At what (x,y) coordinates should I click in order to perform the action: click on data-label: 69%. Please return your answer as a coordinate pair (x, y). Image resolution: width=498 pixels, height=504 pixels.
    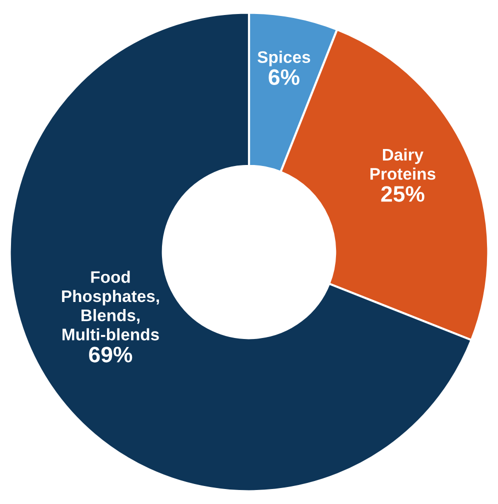
    Looking at the image, I should click on (110, 354).